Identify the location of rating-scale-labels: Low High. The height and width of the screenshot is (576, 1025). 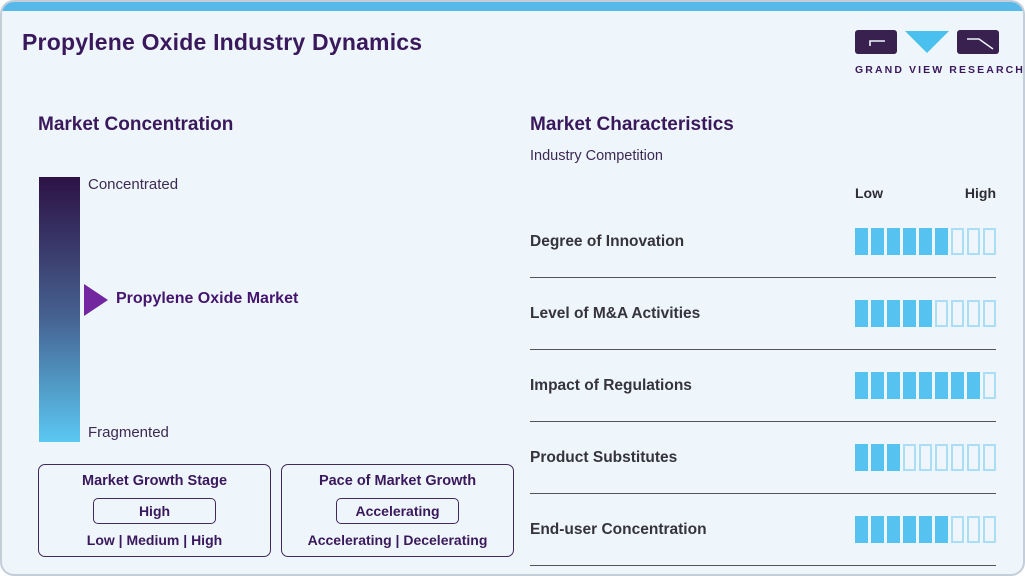
(925, 193).